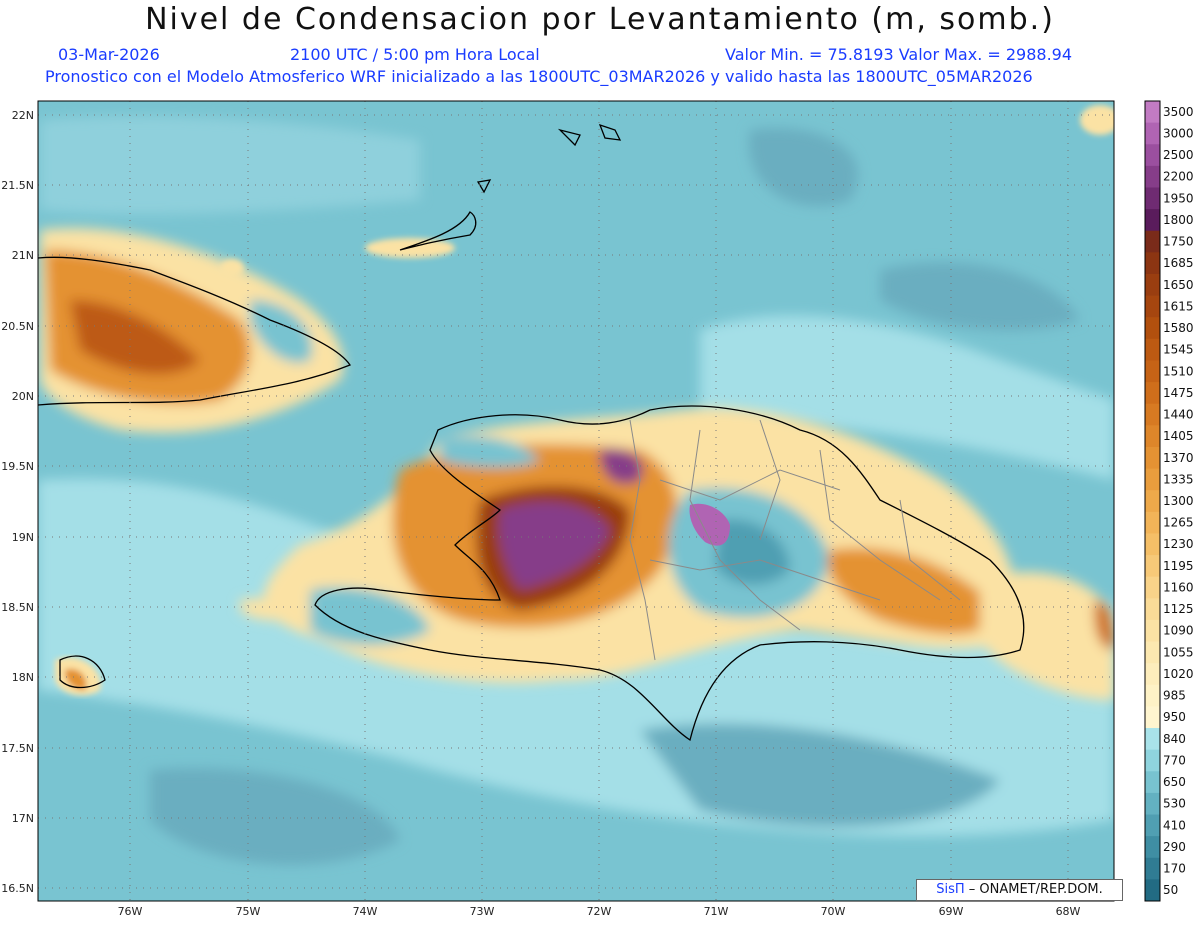 The height and width of the screenshot is (927, 1200). What do you see at coordinates (1178, 544) in the screenshot?
I see `colorbar-label: 1230` at bounding box center [1178, 544].